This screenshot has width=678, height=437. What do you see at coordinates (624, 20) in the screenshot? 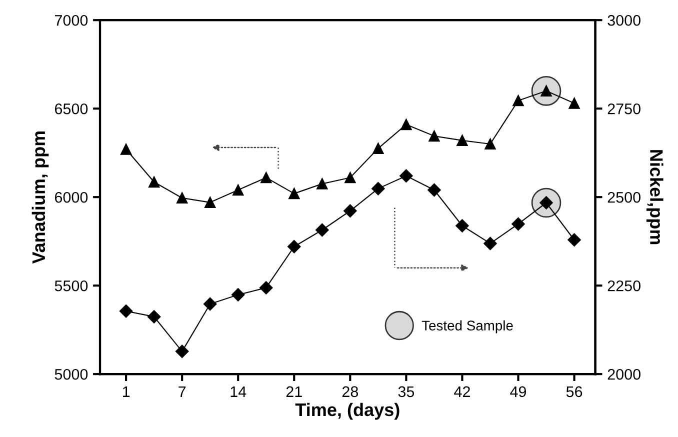
I see `y2-tick-label: 3000` at bounding box center [624, 20].